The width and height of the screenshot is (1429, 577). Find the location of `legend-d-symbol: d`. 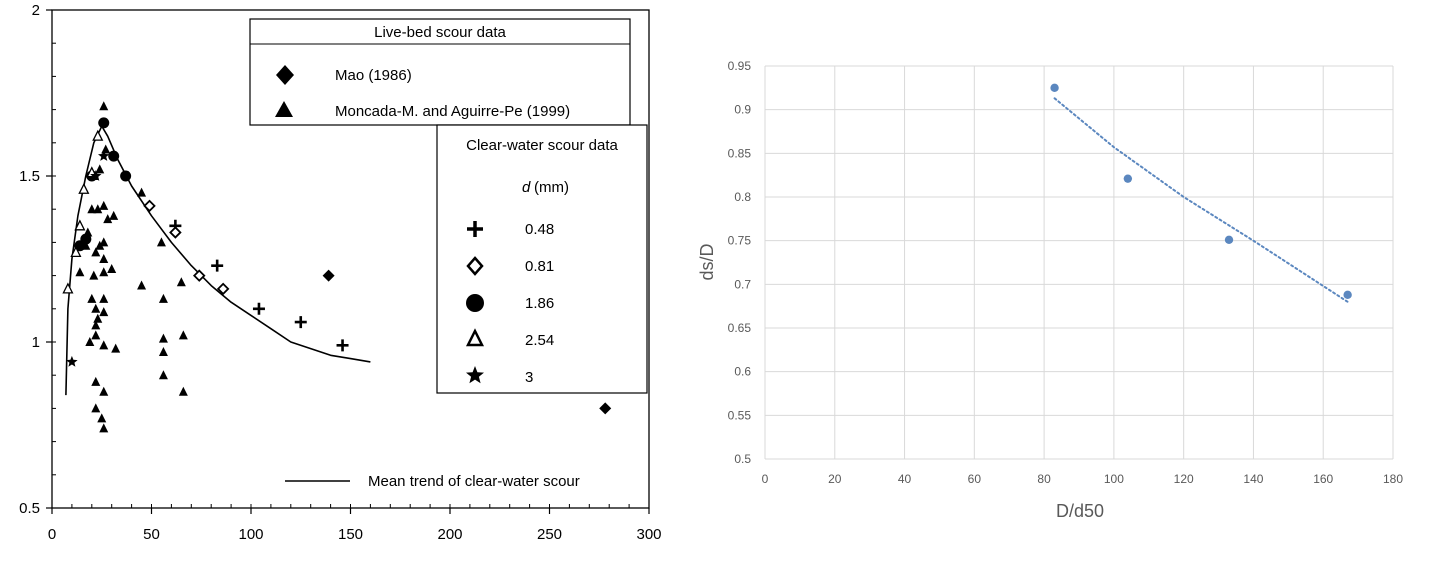

legend-d-symbol: d is located at coordinates (526, 187).